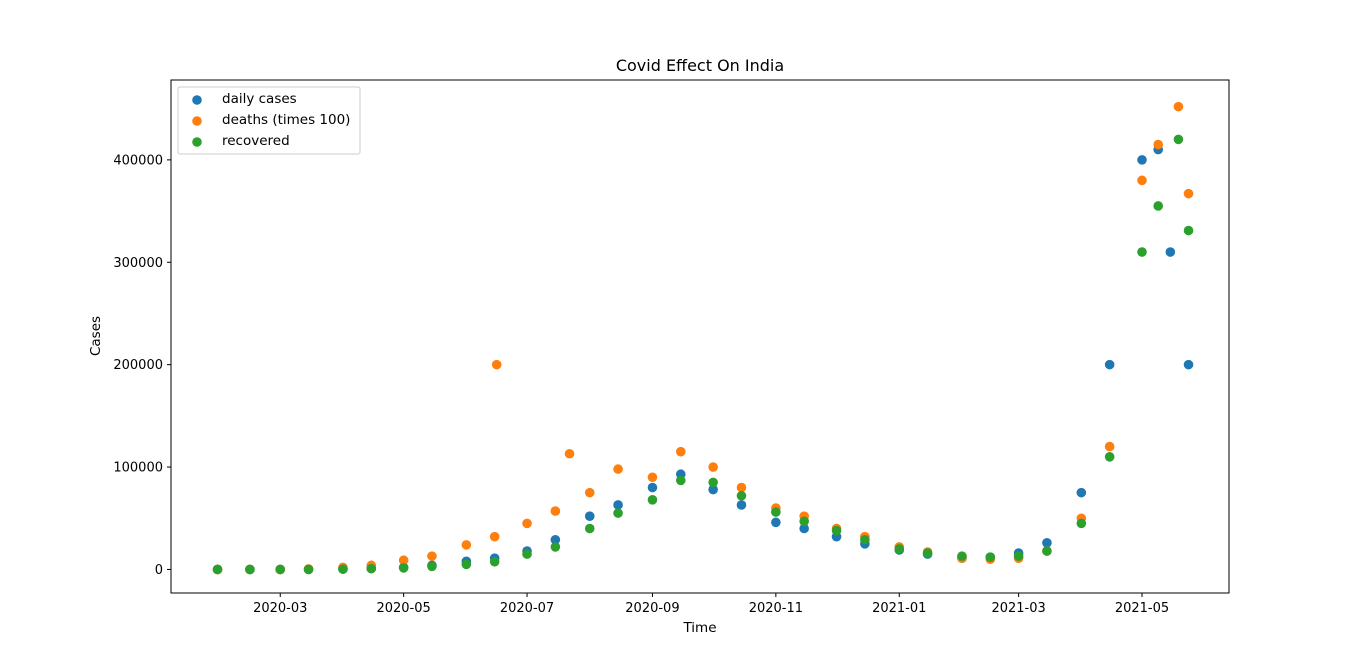 Image resolution: width=1366 pixels, height=665 pixels. I want to click on y-tick-label: 100000, so click(138, 468).